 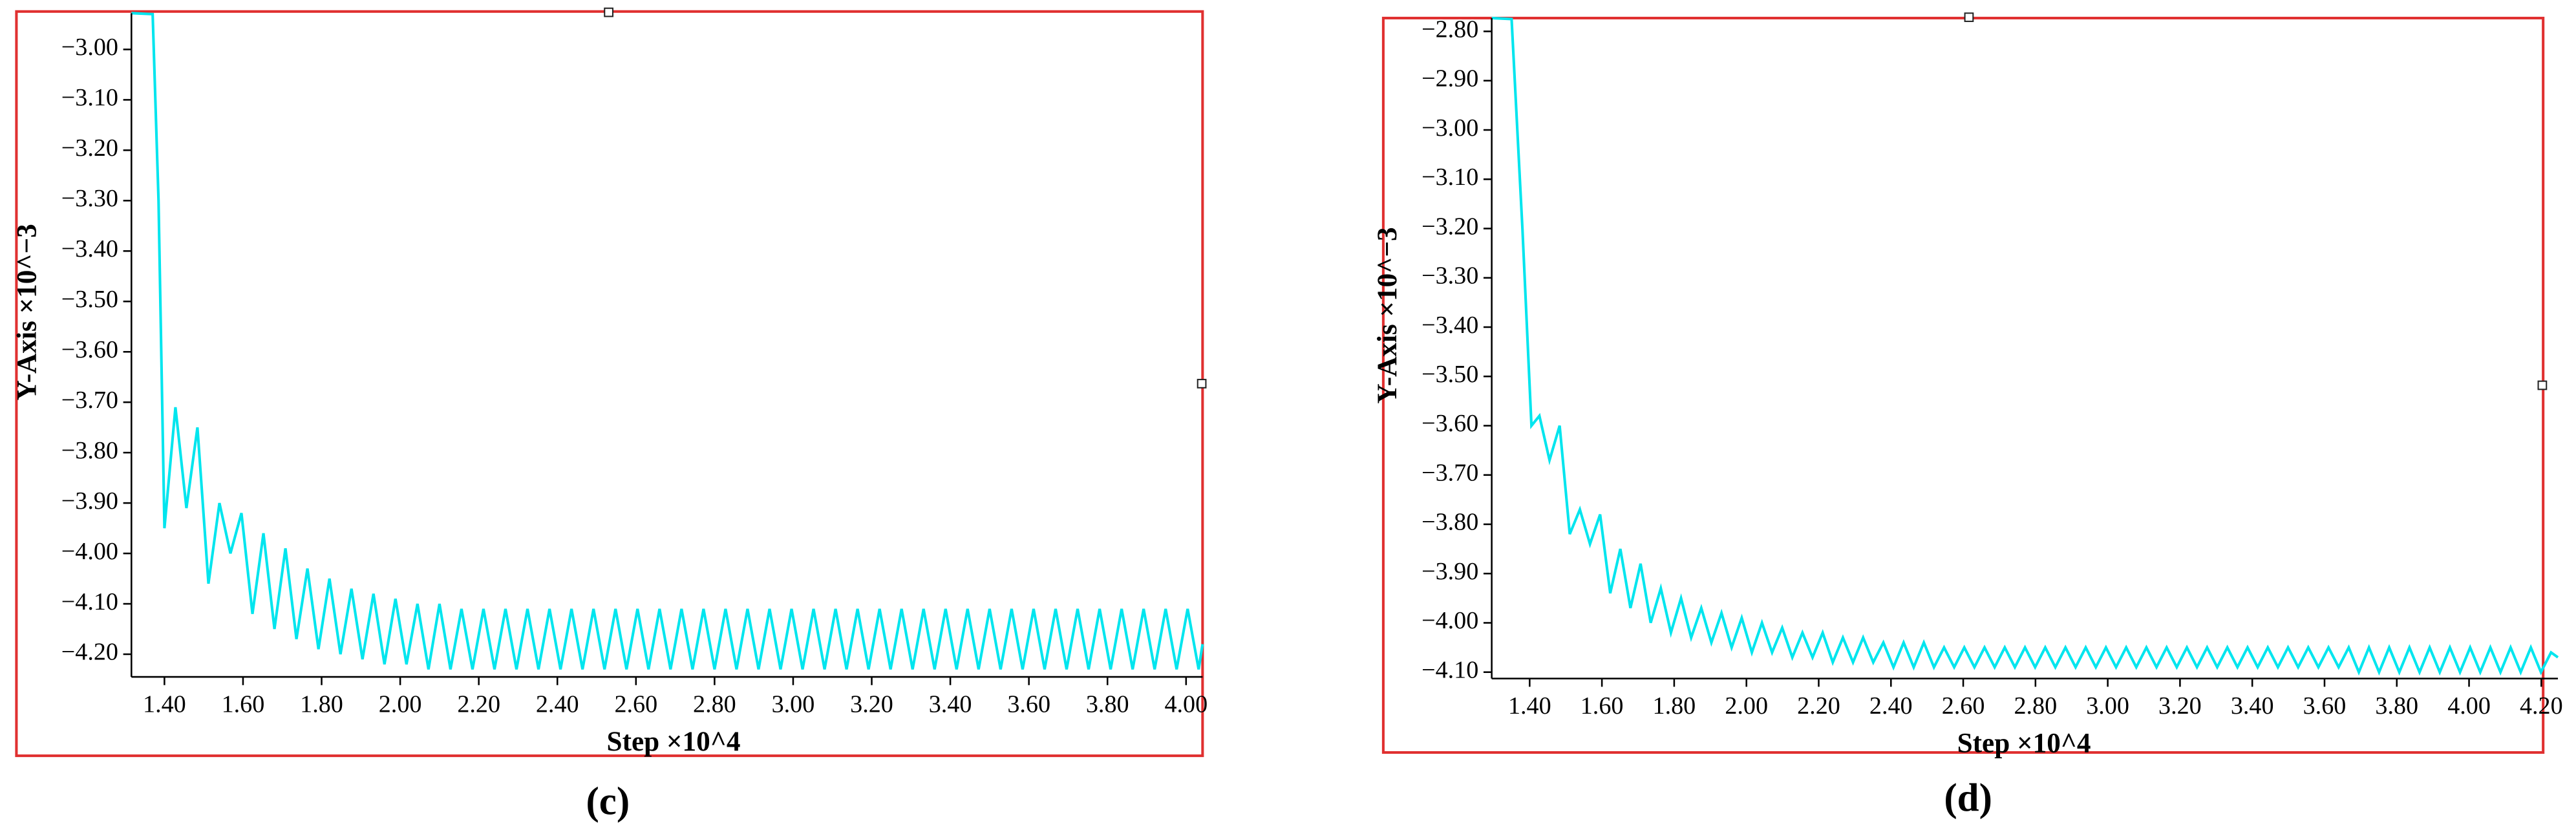 What do you see at coordinates (2541, 706) in the screenshot?
I see `x-tick-label: 4.20` at bounding box center [2541, 706].